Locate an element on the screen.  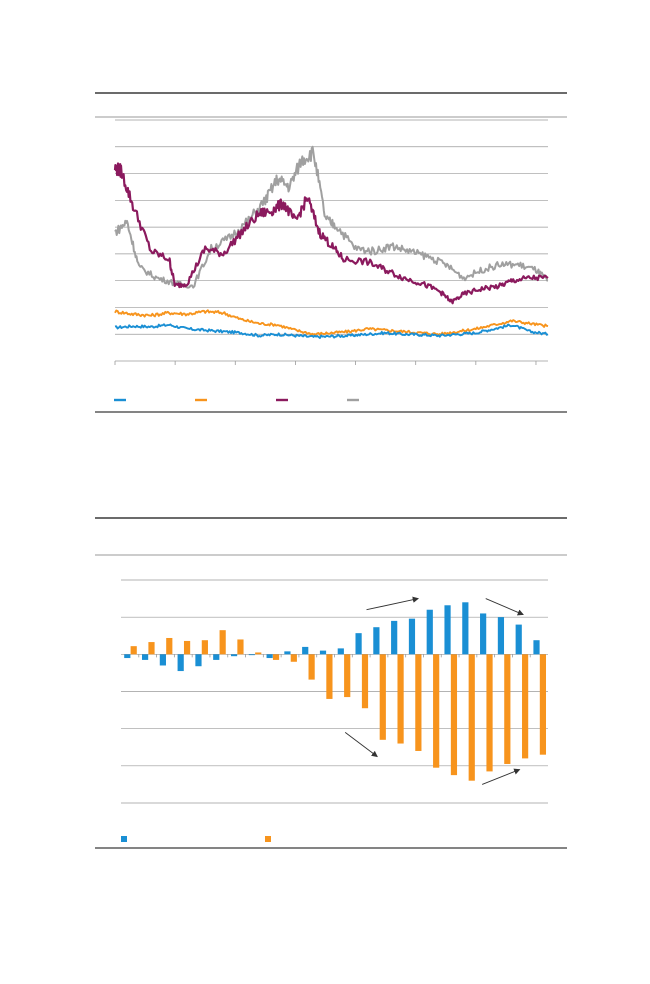
top-chart-gridlines is located at coordinates (331, 227).